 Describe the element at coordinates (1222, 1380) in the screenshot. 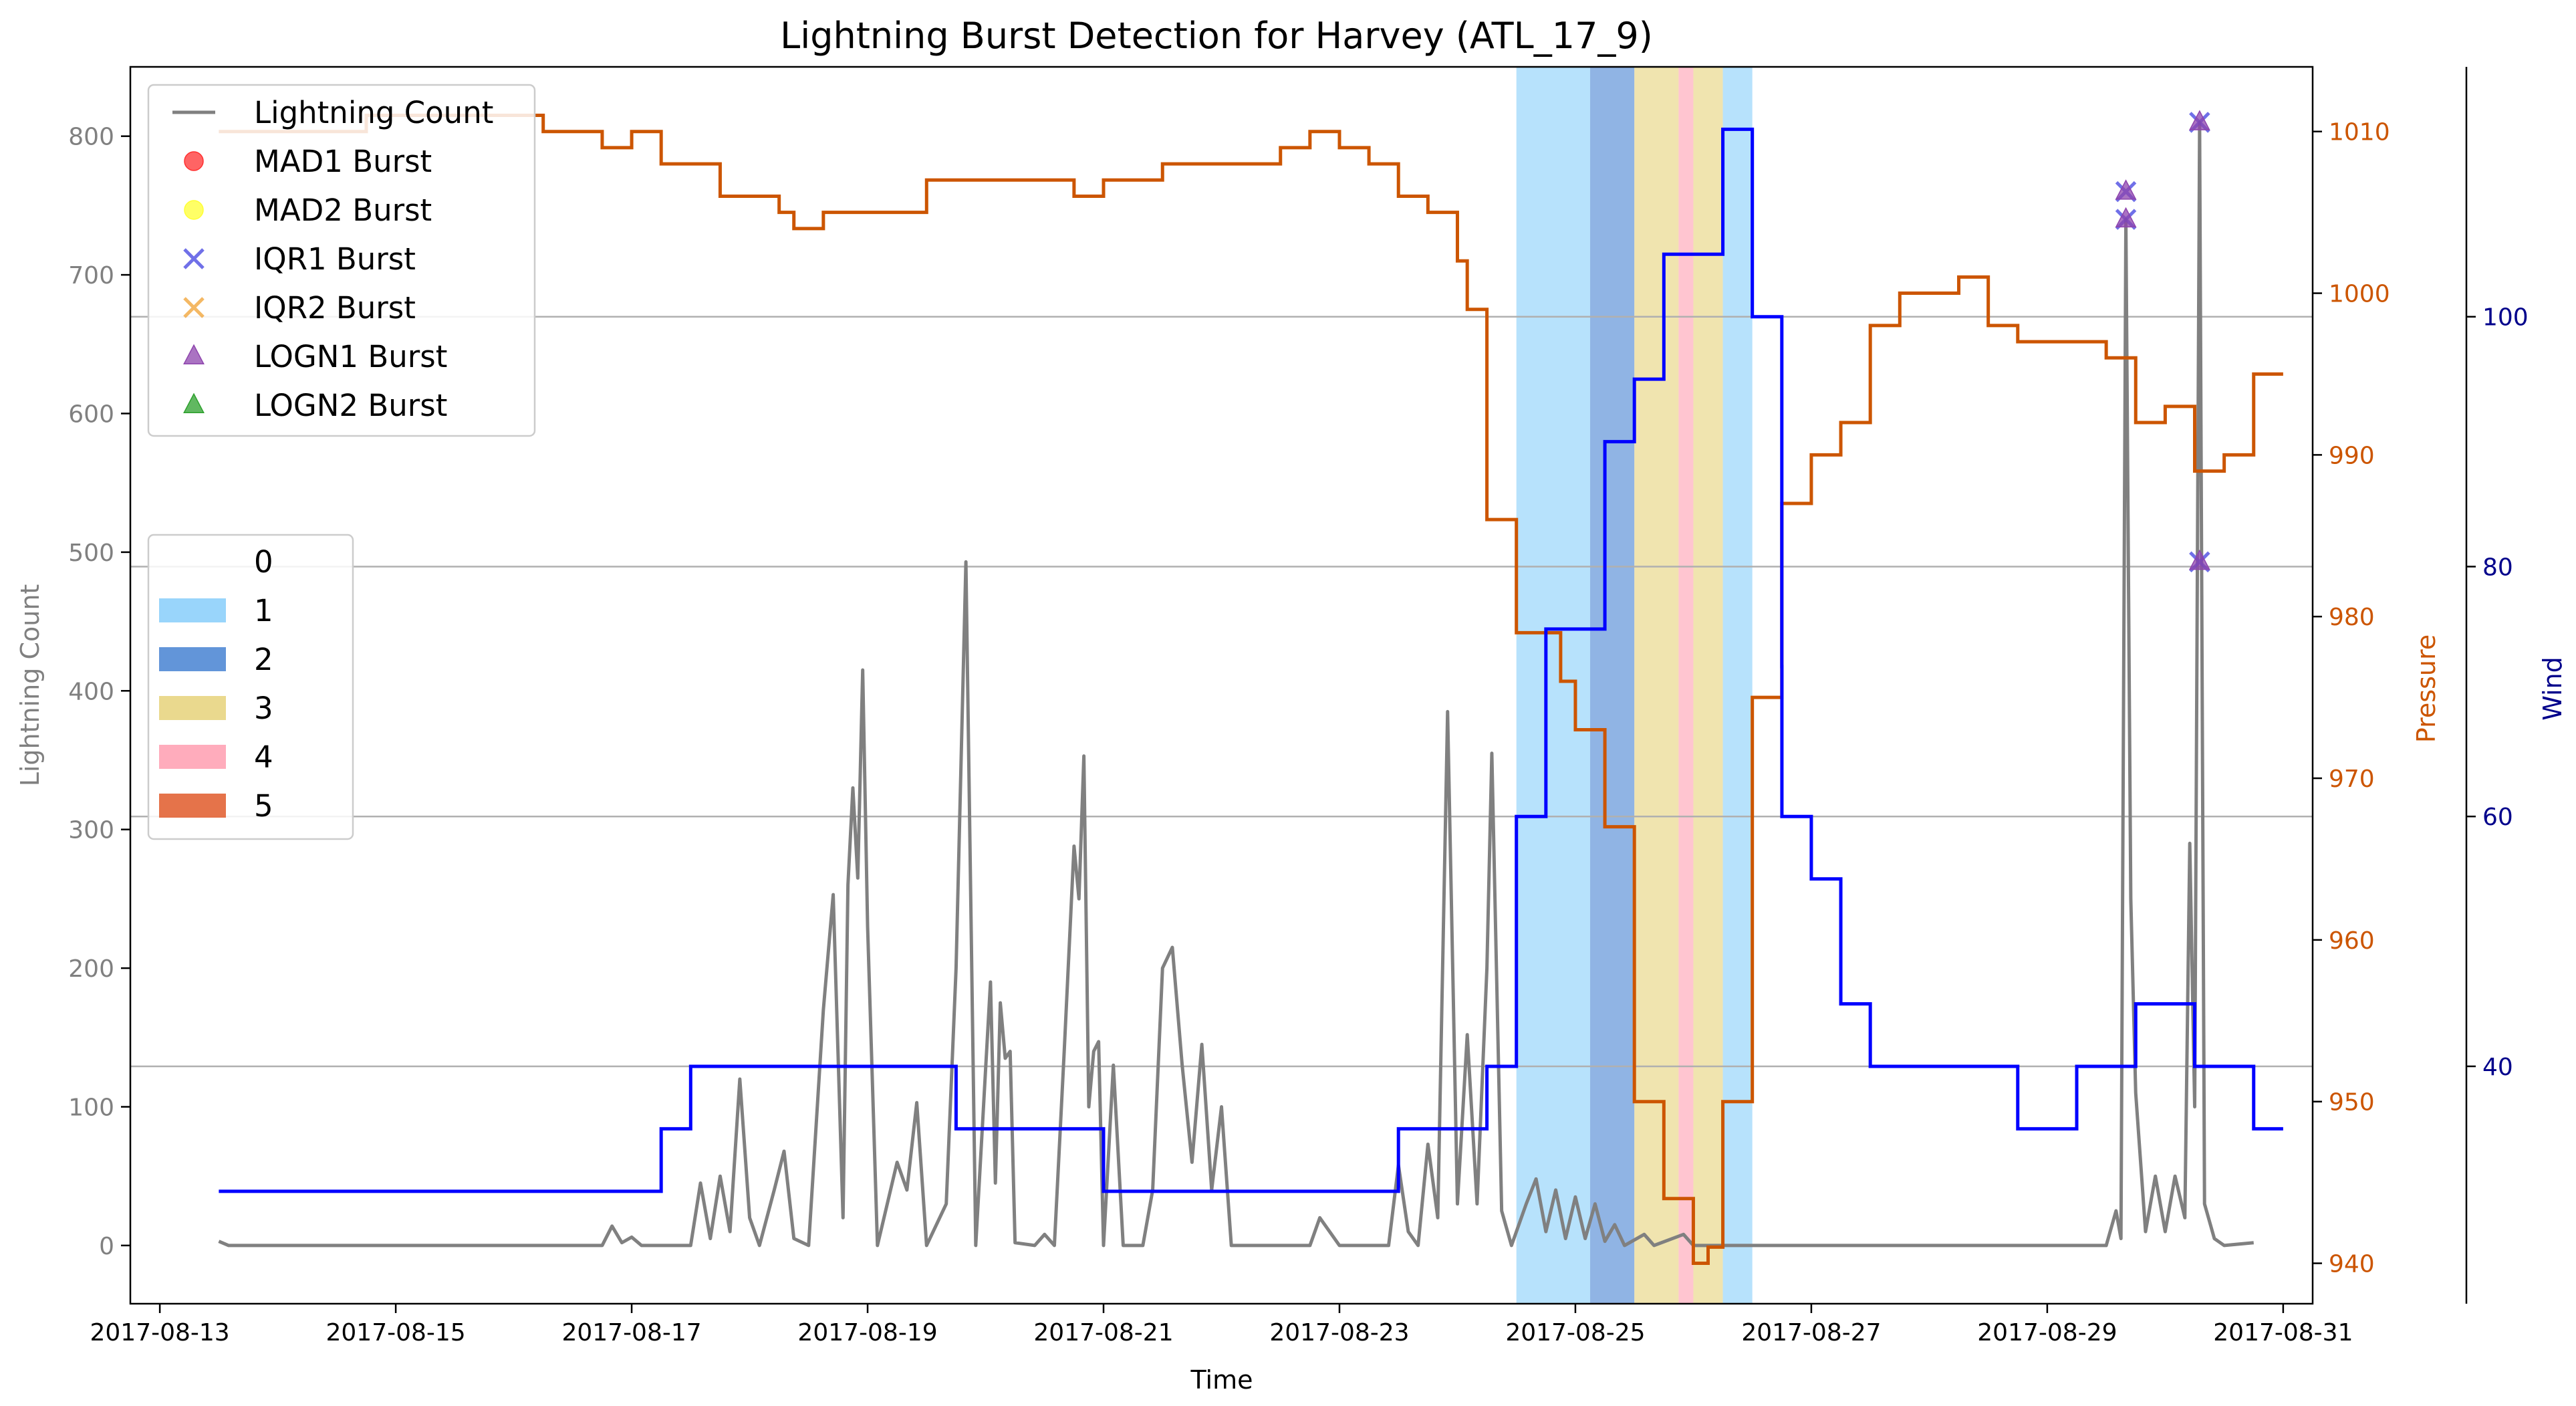

I see `x-axis-label: Time` at that location.